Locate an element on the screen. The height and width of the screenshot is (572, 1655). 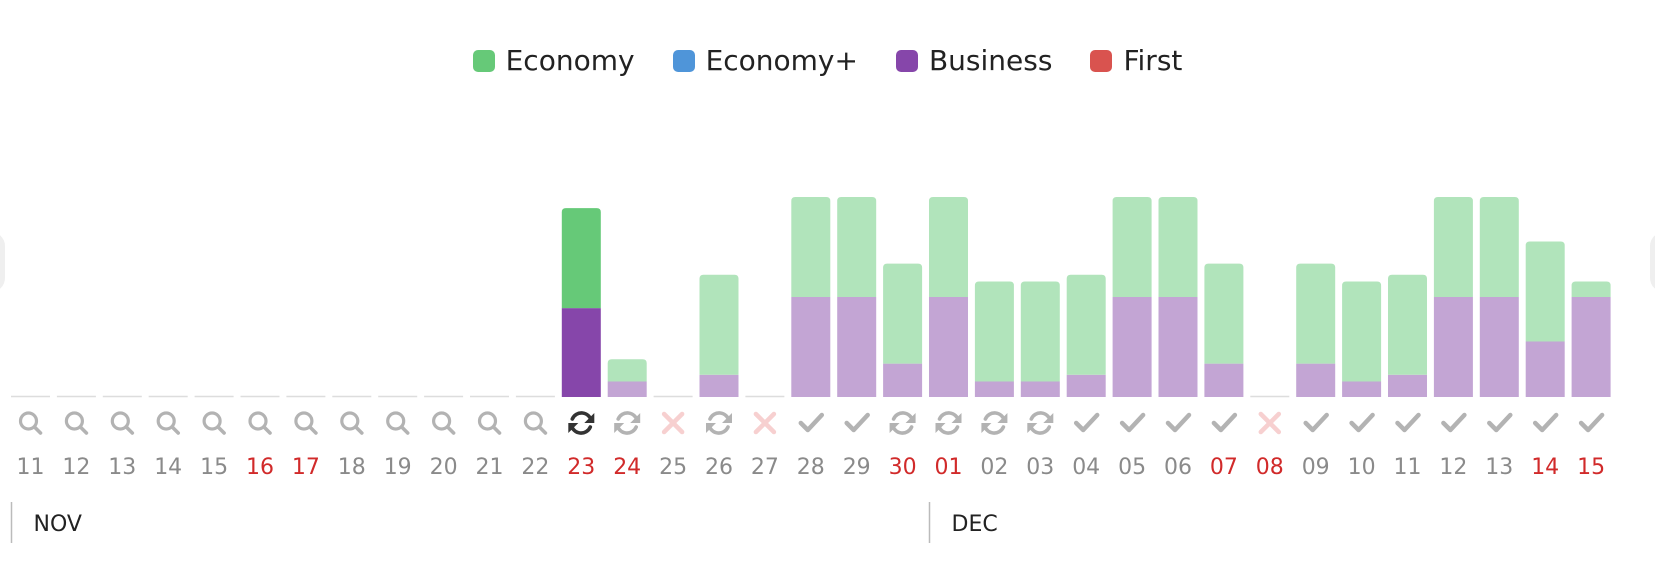
day-column-27: 07 is located at coordinates (1224, 371).